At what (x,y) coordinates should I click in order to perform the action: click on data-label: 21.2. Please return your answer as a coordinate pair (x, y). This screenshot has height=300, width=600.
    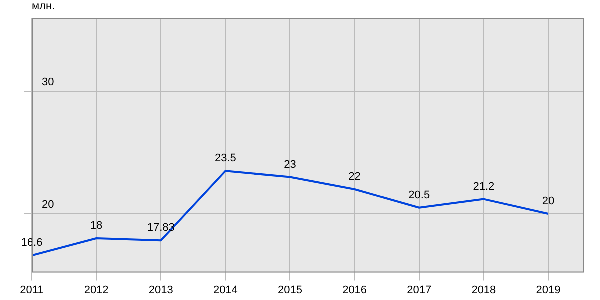
    Looking at the image, I should click on (484, 186).